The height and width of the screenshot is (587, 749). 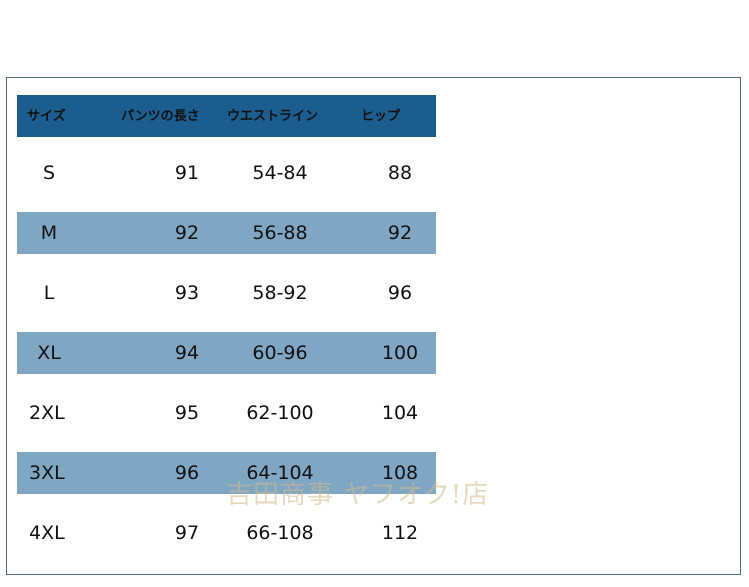 What do you see at coordinates (47, 473) in the screenshot?
I see `cell-size: 3XL` at bounding box center [47, 473].